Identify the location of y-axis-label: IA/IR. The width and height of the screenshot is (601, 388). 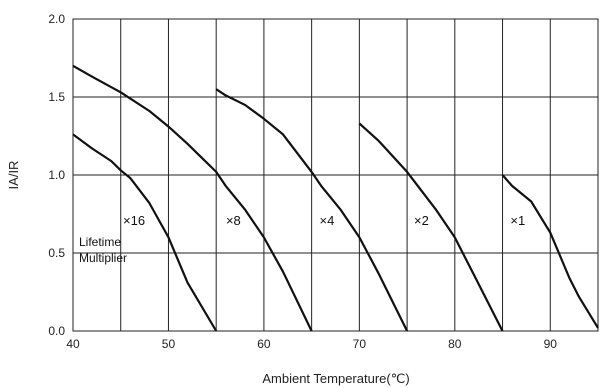
(13, 175).